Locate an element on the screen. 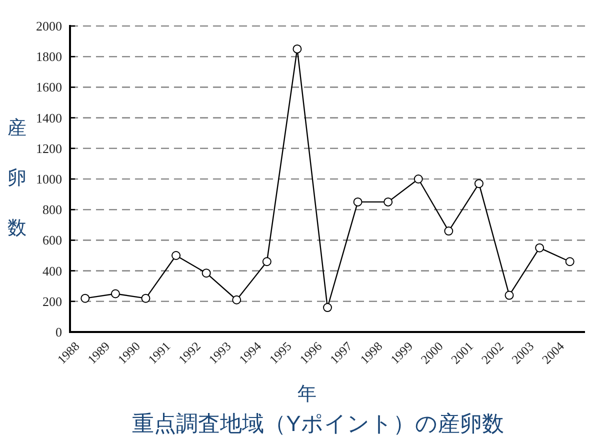  y-axis-title: 産卵数 is located at coordinates (17, 178).